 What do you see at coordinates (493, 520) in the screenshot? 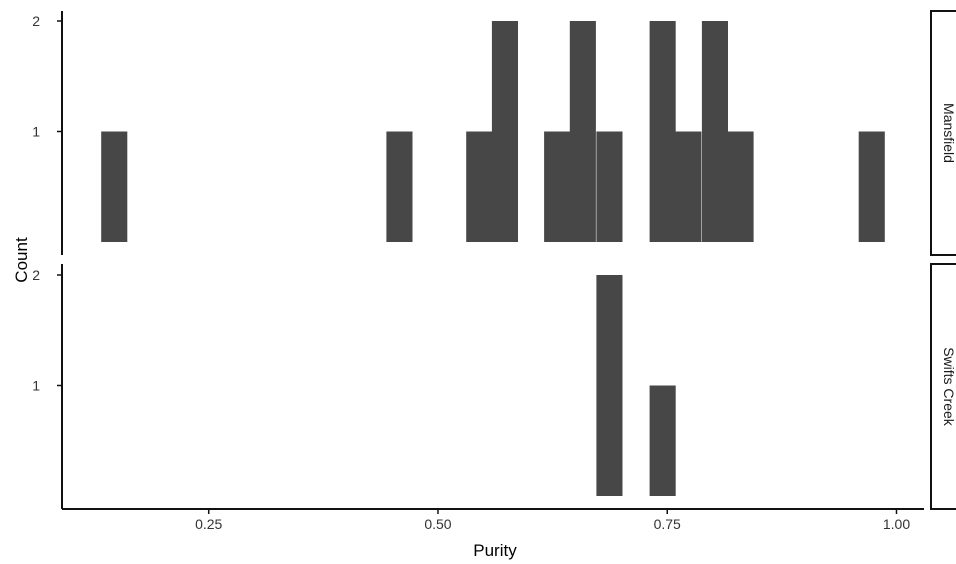
I see `x-axis: 0.25 0.50 0.75 1.00` at bounding box center [493, 520].